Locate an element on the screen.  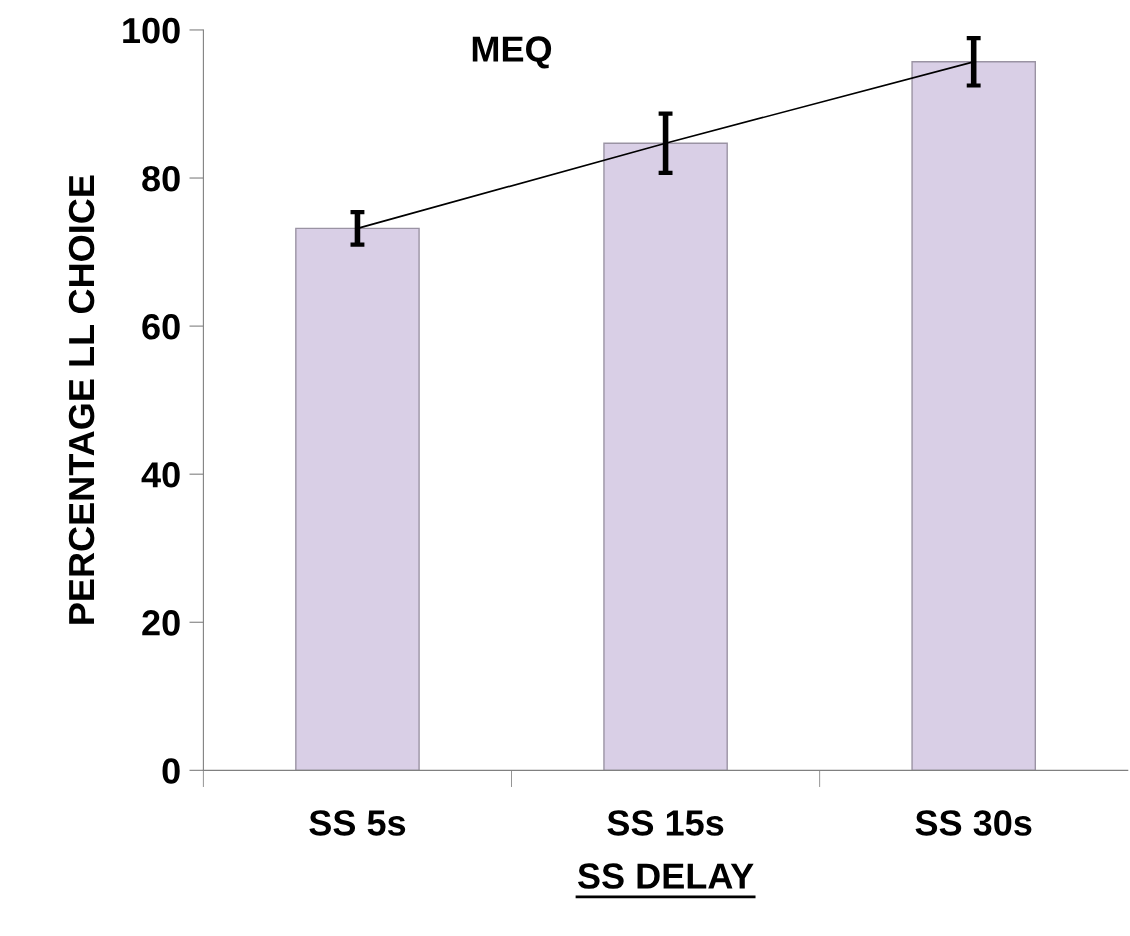
y-tick-label: 80 is located at coordinates (161, 178).